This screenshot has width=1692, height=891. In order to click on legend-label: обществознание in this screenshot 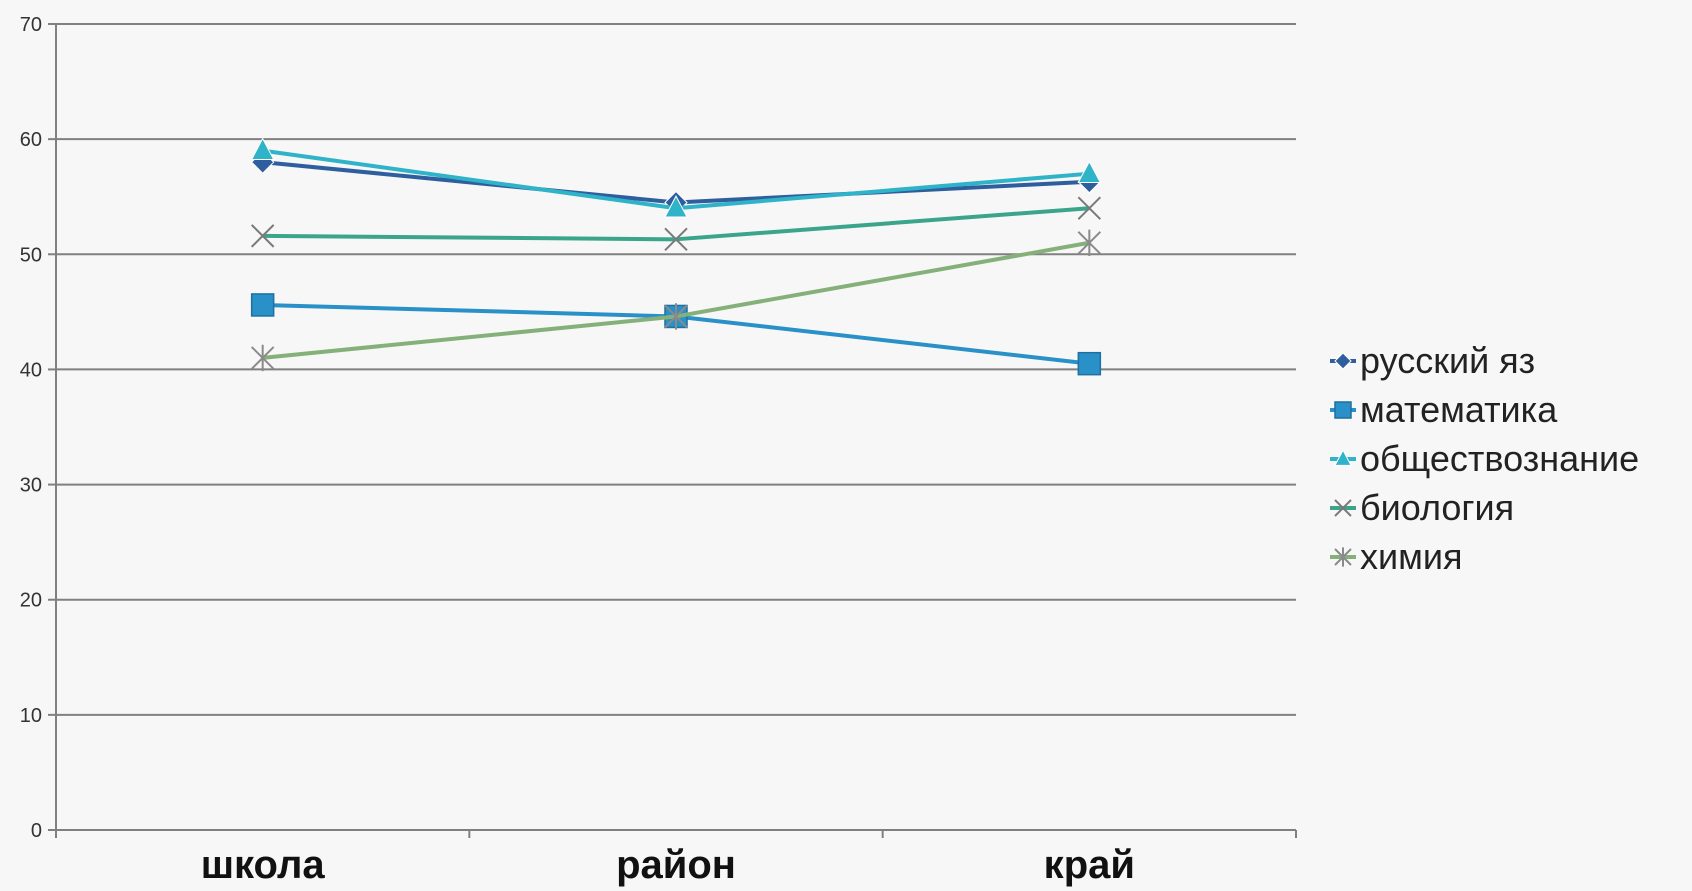, I will do `click(1499, 458)`.